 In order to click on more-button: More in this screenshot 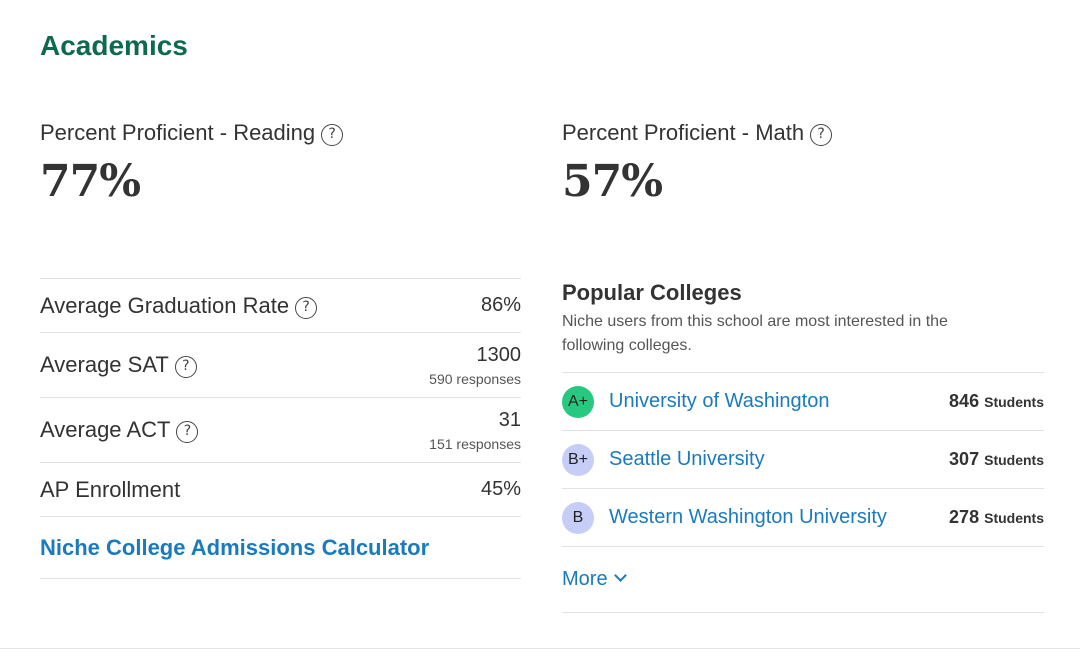, I will do `click(594, 579)`.